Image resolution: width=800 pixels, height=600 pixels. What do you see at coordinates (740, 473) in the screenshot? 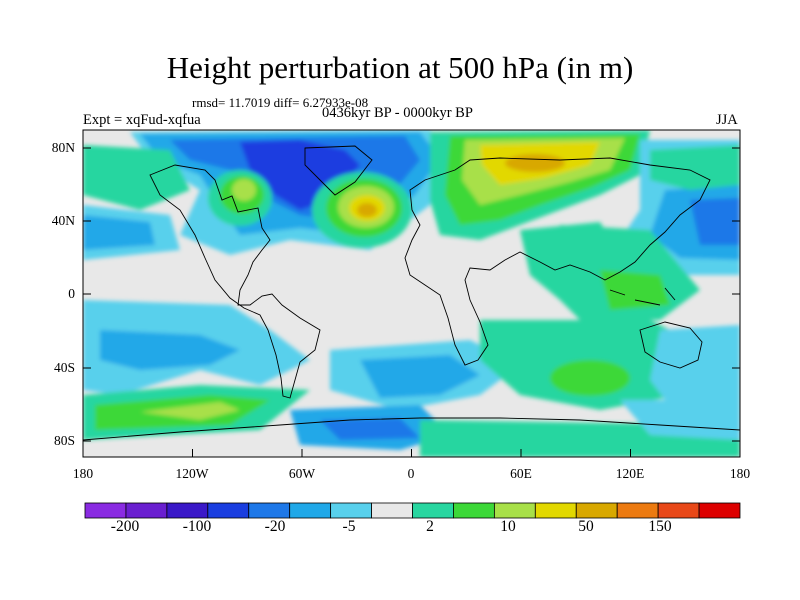
I see `lon-label-180-east: 180` at bounding box center [740, 473].